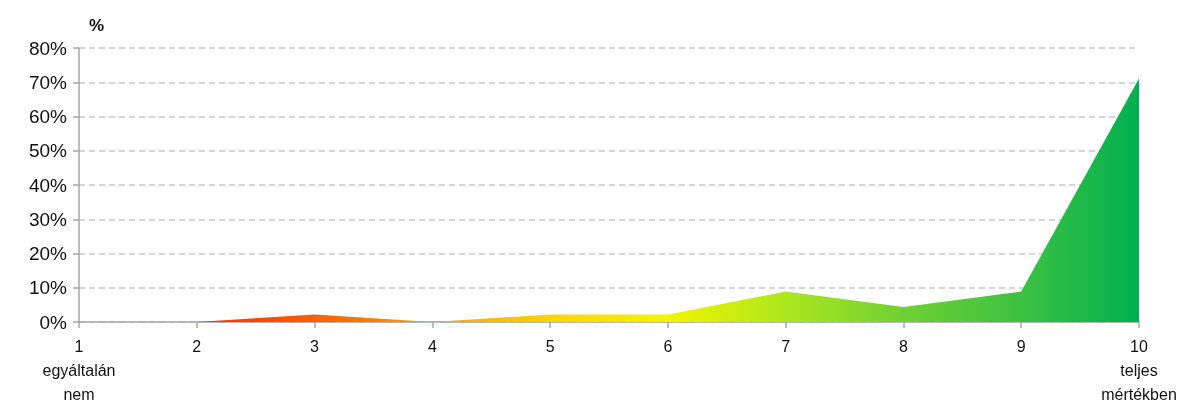 Image resolution: width=1195 pixels, height=412 pixels. What do you see at coordinates (432, 346) in the screenshot?
I see `x-tick-label: 4` at bounding box center [432, 346].